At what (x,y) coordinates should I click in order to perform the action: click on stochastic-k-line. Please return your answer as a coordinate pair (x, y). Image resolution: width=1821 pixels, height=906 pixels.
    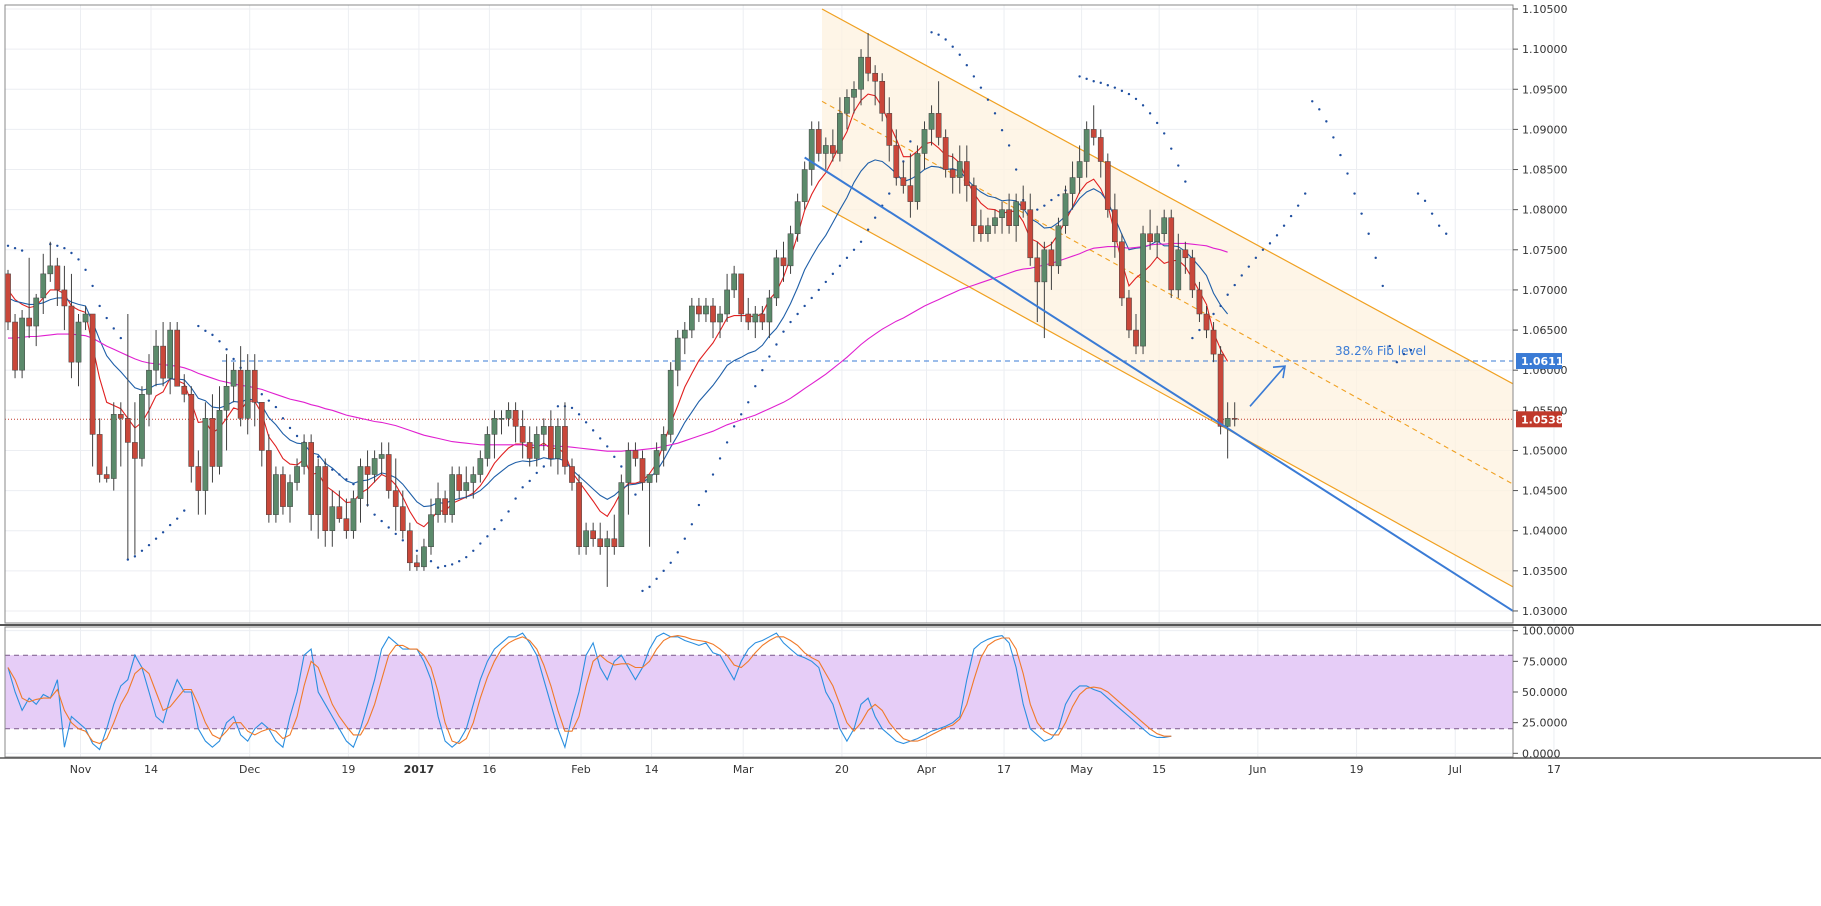
    Looking at the image, I should click on (589, 691).